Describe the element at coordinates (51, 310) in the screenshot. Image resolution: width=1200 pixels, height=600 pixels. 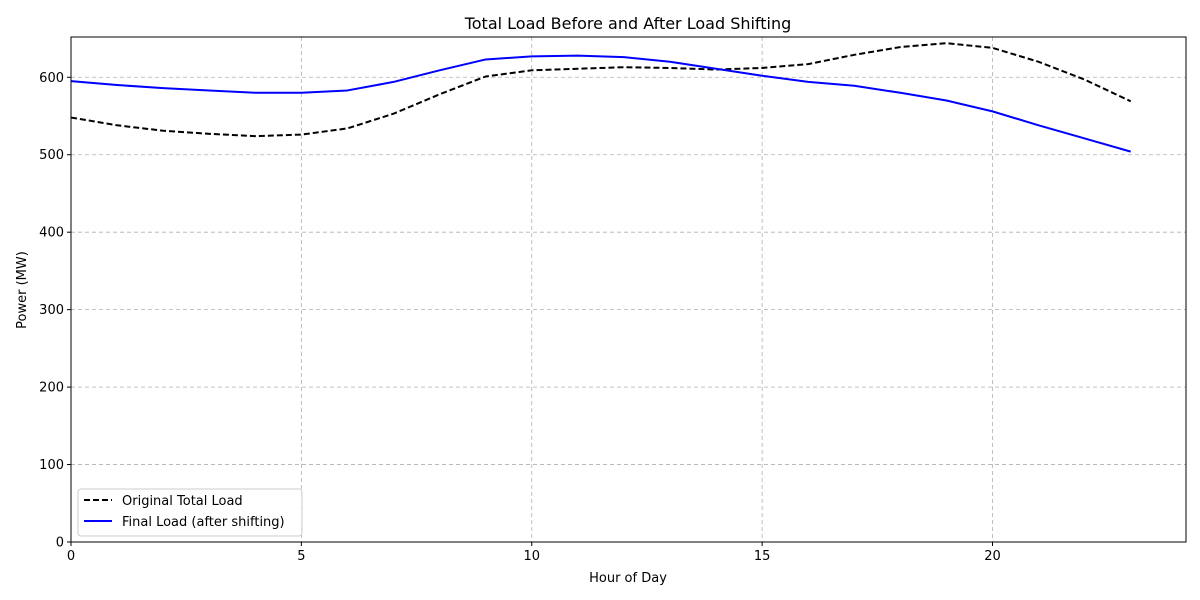
I see `y-tick-label: 300` at that location.